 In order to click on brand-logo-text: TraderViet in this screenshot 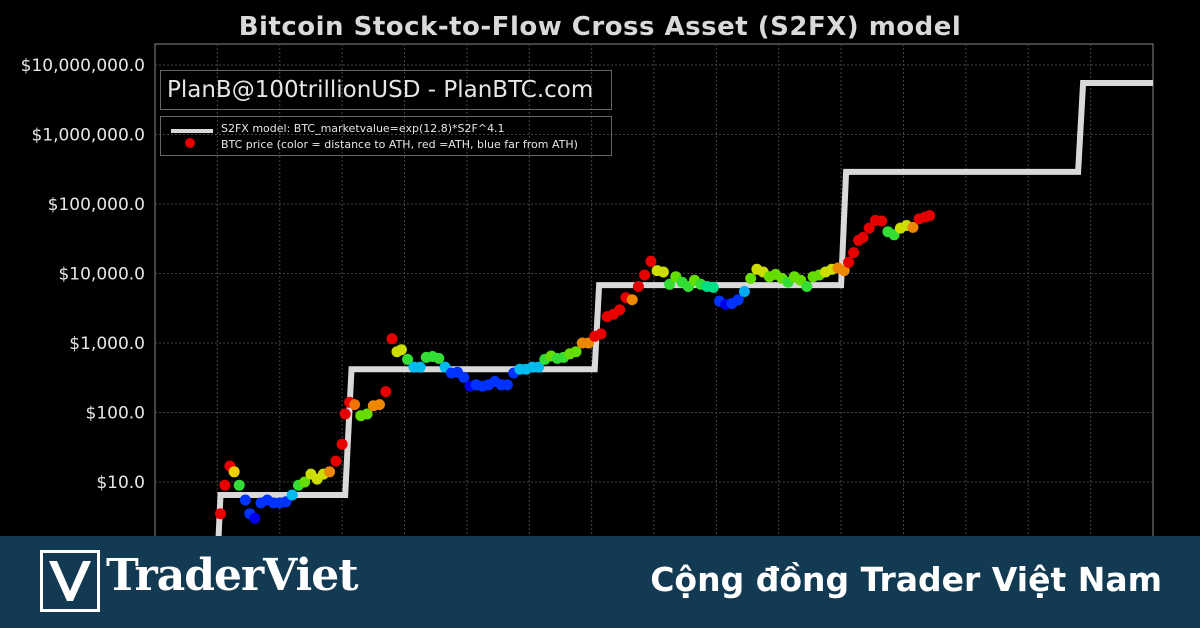, I will do `click(232, 575)`.